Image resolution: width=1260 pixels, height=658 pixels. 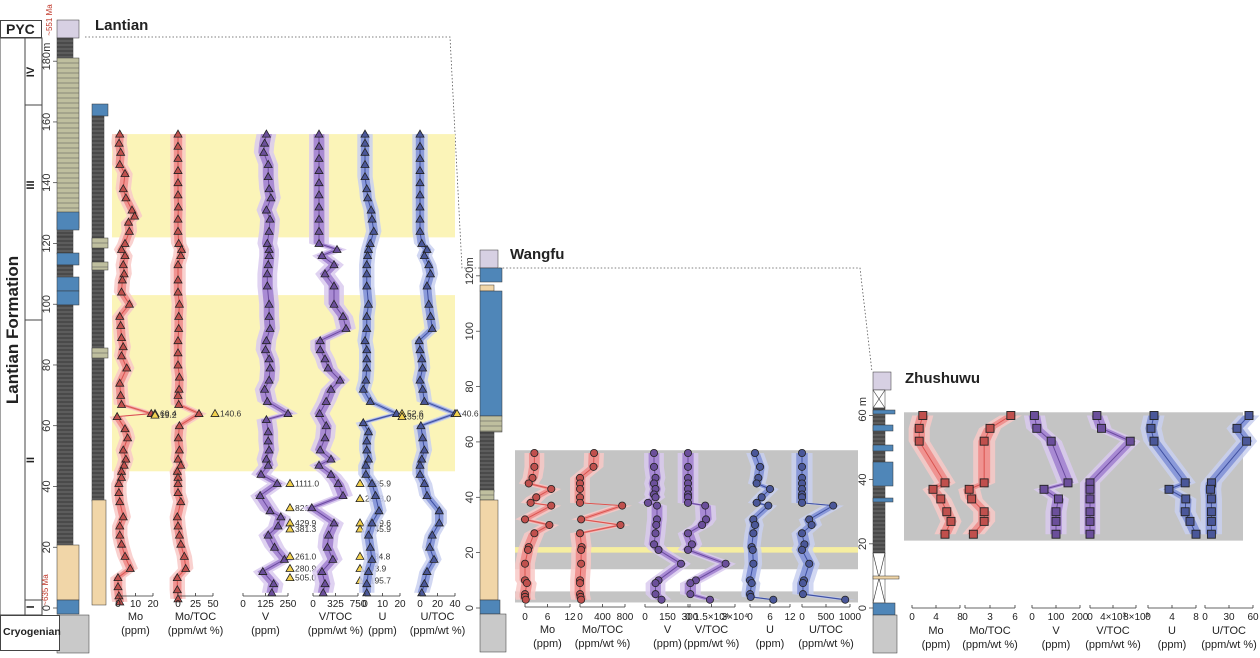 I want to click on wangfu-depth-tick-label: 80, so click(x=470, y=386).